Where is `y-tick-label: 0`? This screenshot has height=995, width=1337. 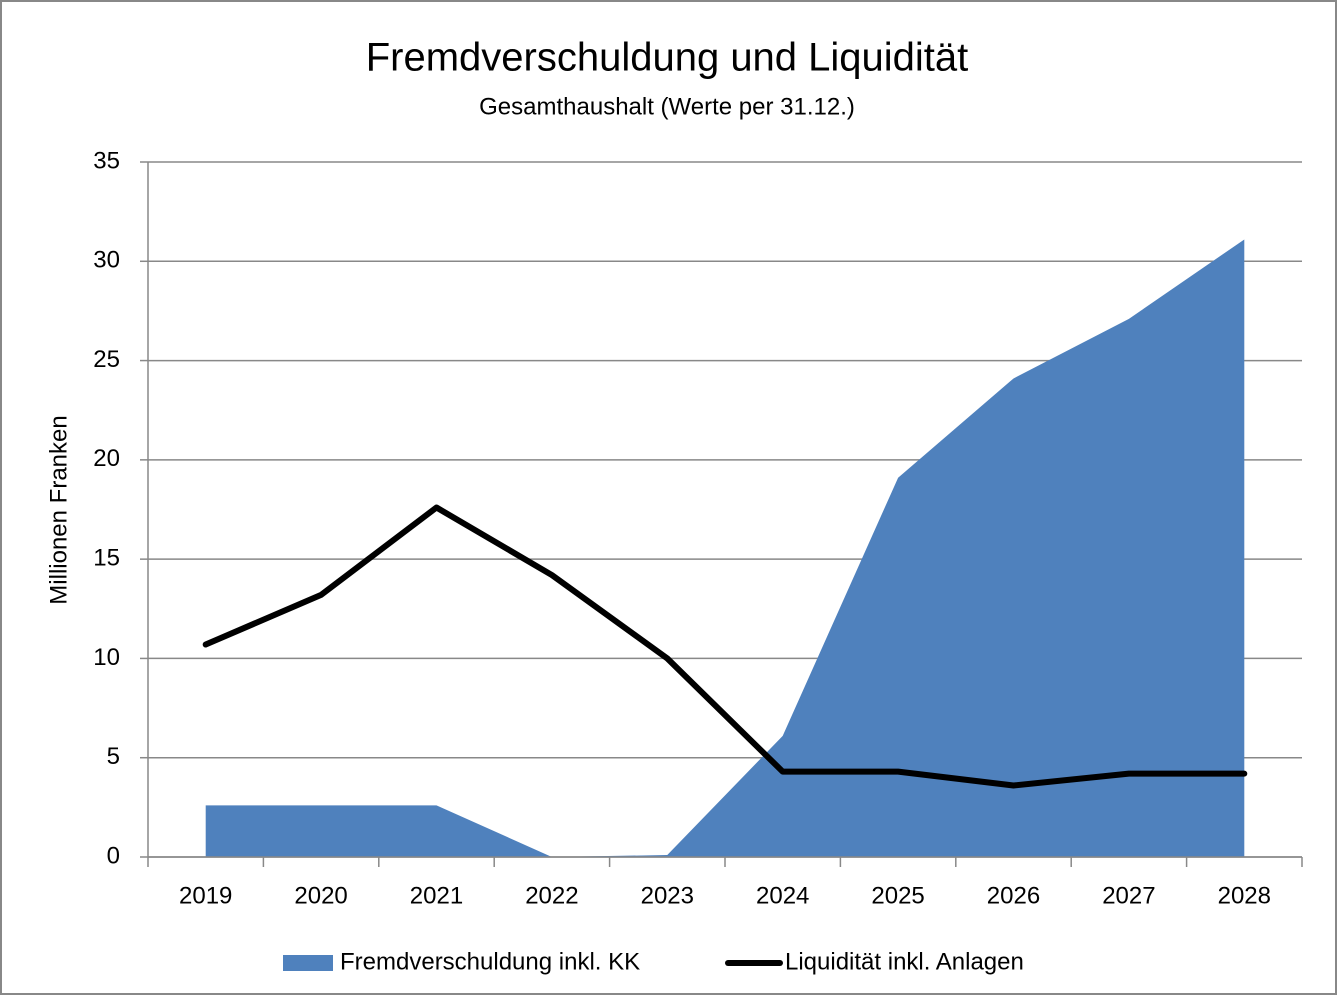 y-tick-label: 0 is located at coordinates (113, 855).